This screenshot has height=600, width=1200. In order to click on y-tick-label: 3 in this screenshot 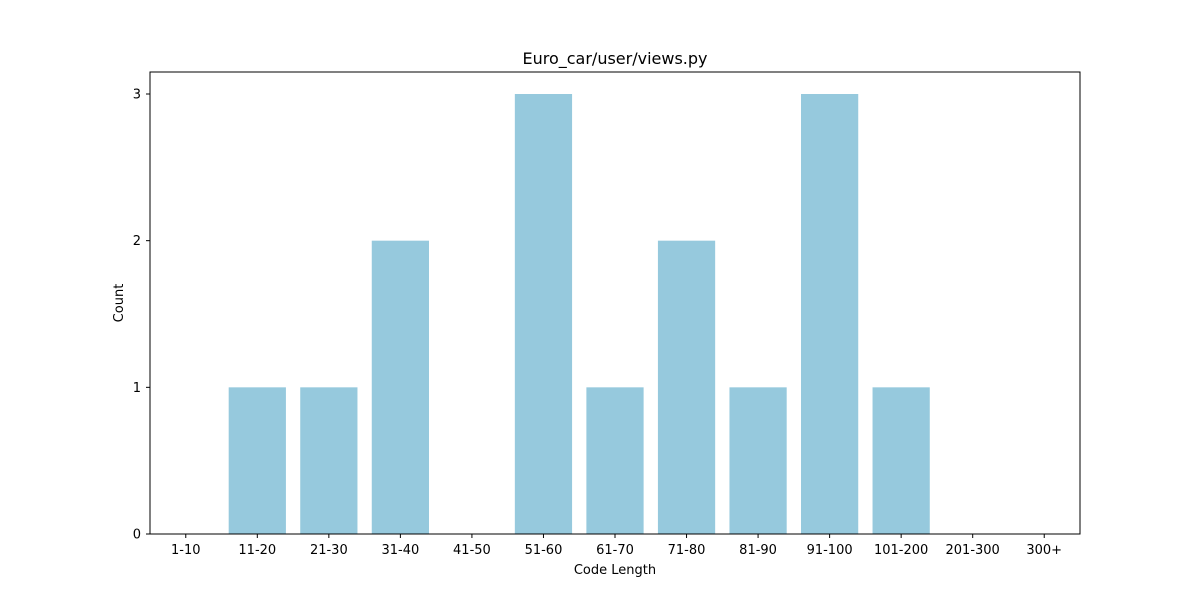, I will do `click(137, 95)`.